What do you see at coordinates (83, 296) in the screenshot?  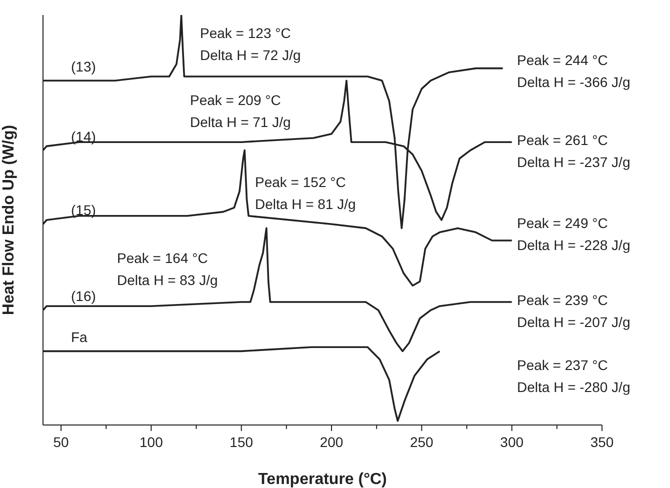 I see `series-label: (16)` at bounding box center [83, 296].